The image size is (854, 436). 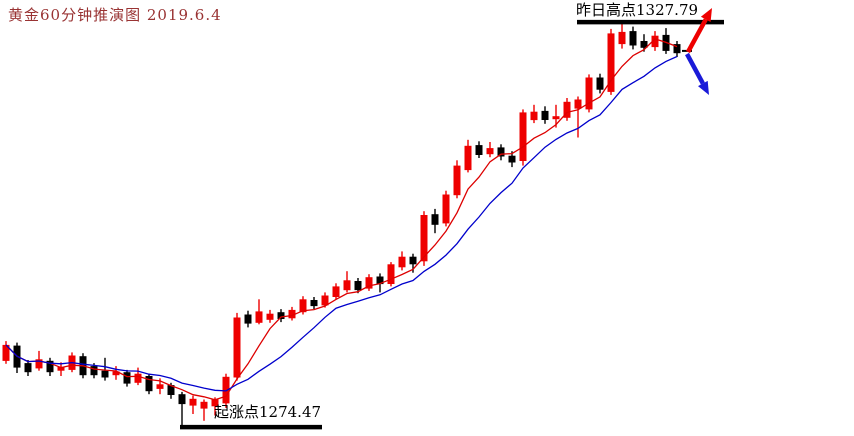 What do you see at coordinates (695, 68) in the screenshot?
I see `bearish-scenario-arrow` at bounding box center [695, 68].